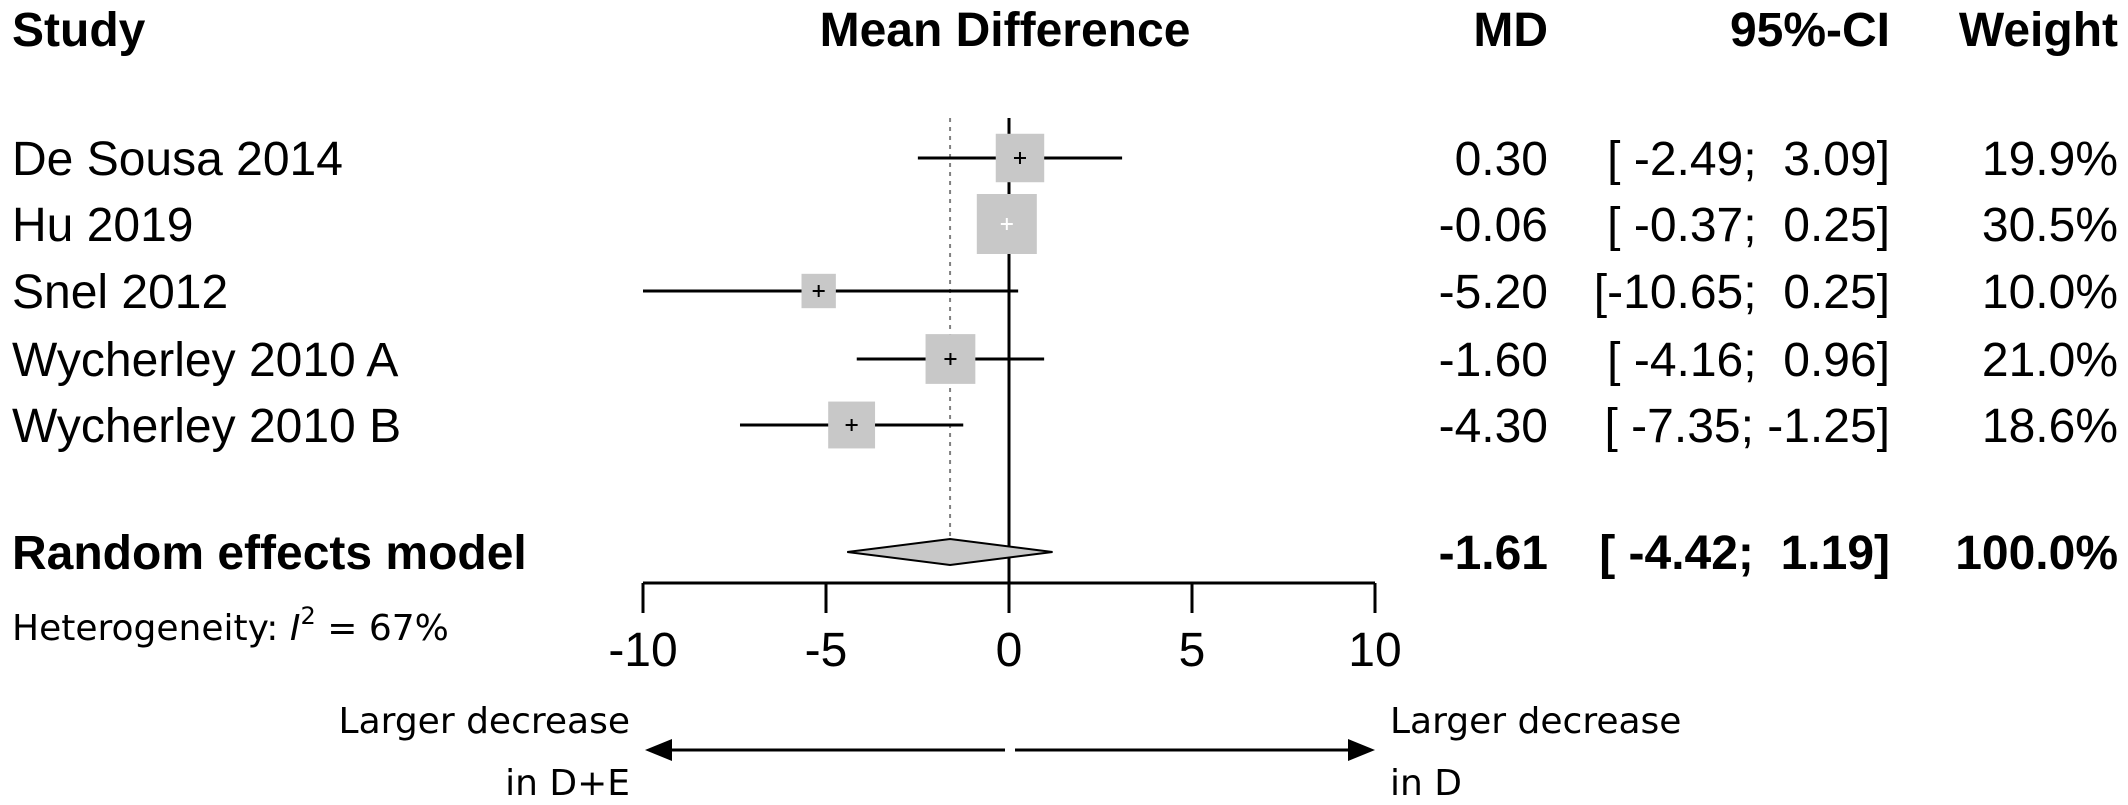 Image resolution: width=2128 pixels, height=805 pixels. Describe the element at coordinates (1065, 224) in the screenshot. I see `study-row: Hu 2019 -0.06 [ -0.37; 0.25] 30.5%` at that location.